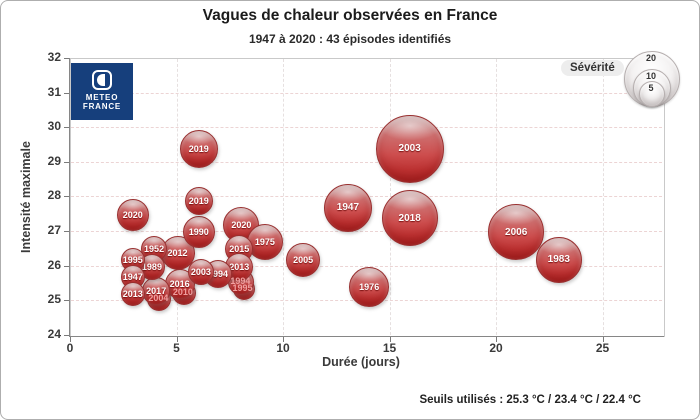 The width and height of the screenshot is (700, 420). I want to click on bubble-label: 1952, so click(154, 249).